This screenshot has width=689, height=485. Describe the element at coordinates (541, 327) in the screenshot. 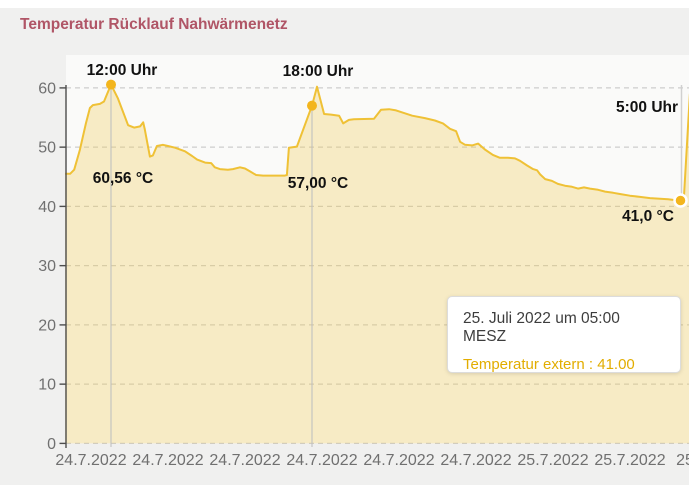

I see `tooltip-date: 25. Juli 2022 um 05:00 MESZ` at that location.